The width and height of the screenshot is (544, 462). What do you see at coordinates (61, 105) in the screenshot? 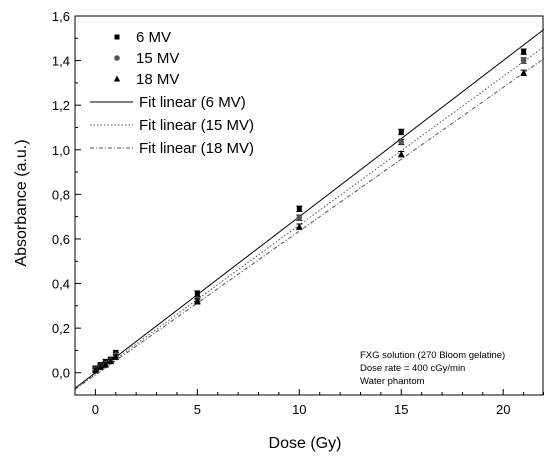
I see `y-tick-label: 1,2` at bounding box center [61, 105].